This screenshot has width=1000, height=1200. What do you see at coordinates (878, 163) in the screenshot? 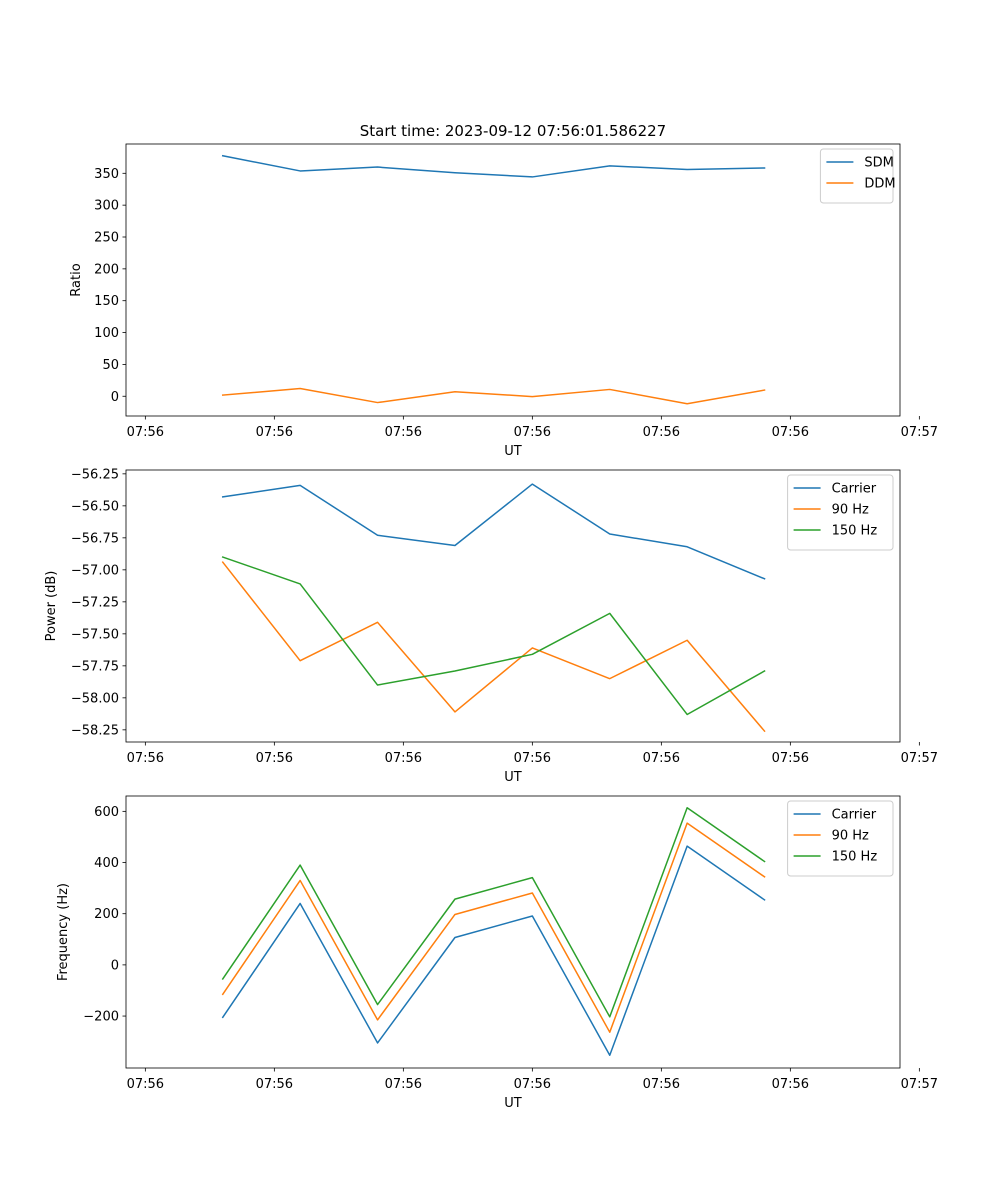
I see `legend-label-sdm: SDM` at bounding box center [878, 163].